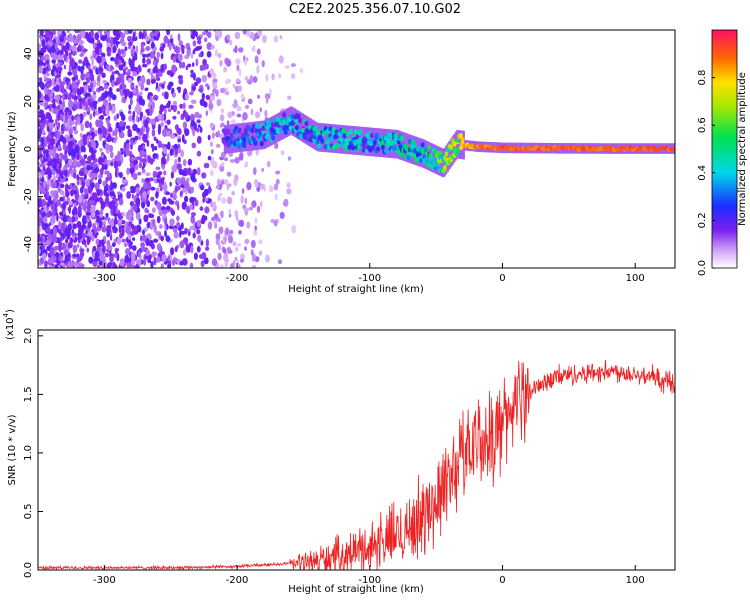  What do you see at coordinates (457, 144) in the screenshot?
I see `ridge-halo` at bounding box center [457, 144].